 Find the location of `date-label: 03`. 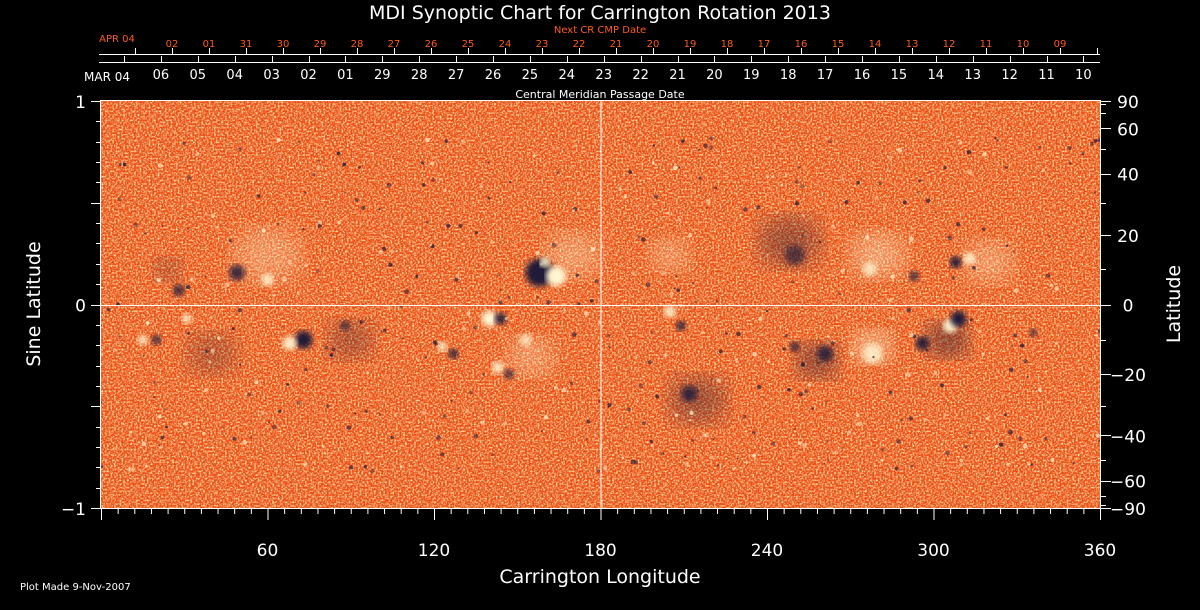

date-label: 03 is located at coordinates (271, 75).